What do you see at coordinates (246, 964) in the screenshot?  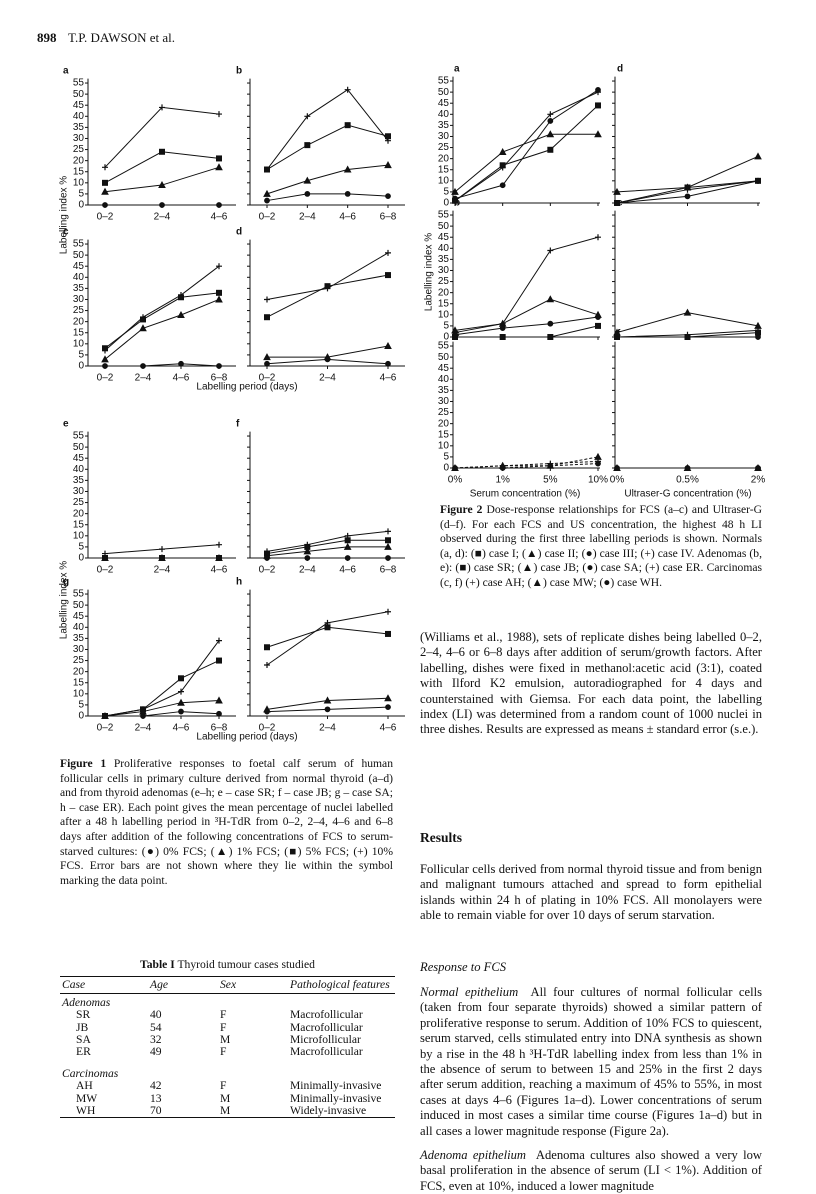 I see `table-title-text: Thyroid tumour cases studied` at bounding box center [246, 964].